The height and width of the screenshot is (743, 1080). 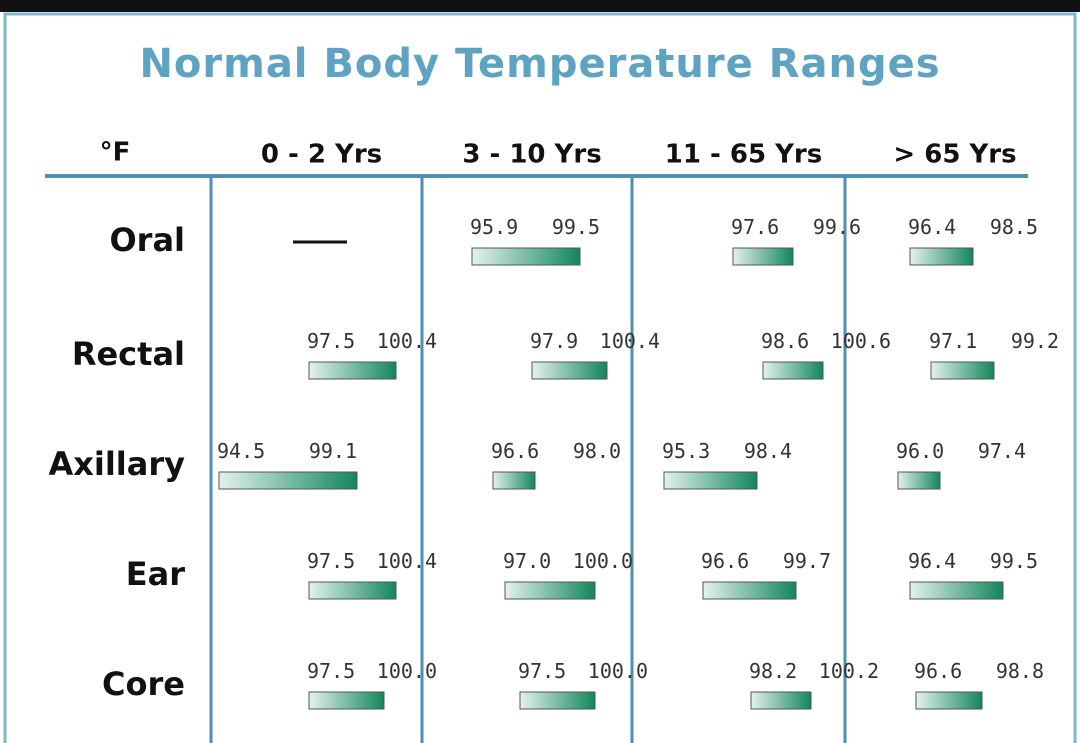 What do you see at coordinates (743, 155) in the screenshot?
I see `column-header: 11 - 65 Yrs` at bounding box center [743, 155].